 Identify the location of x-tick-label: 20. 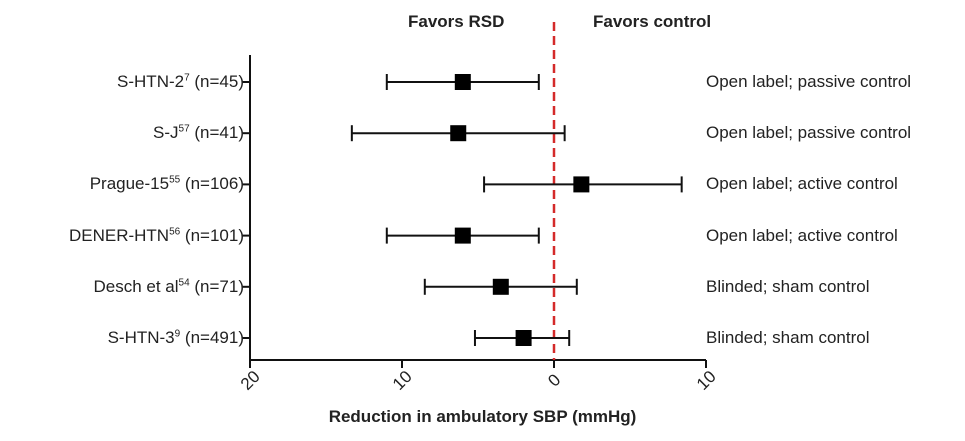
(250, 380).